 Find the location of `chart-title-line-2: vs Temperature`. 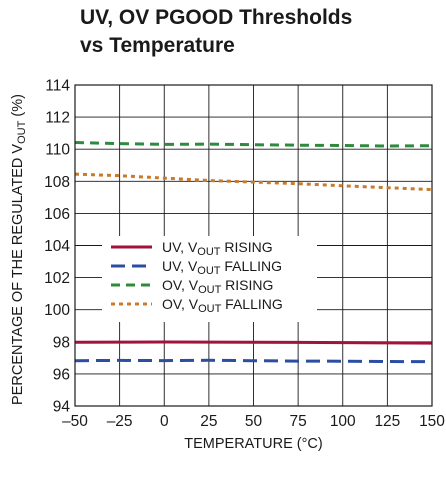

chart-title-line-2: vs Temperature is located at coordinates (157, 45).